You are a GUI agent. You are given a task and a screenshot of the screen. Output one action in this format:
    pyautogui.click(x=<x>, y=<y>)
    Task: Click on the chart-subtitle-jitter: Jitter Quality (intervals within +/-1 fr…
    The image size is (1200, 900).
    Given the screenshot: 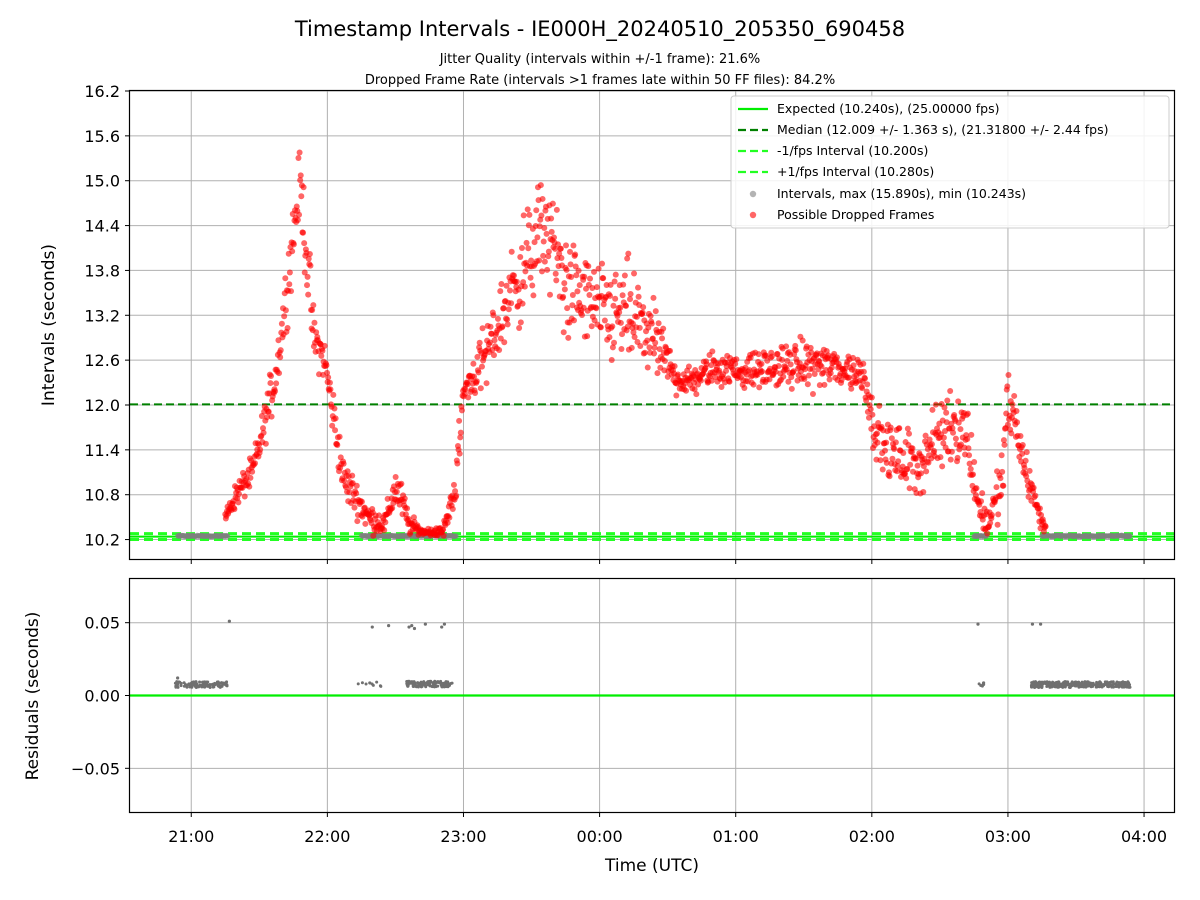 What is the action you would take?
    pyautogui.click(x=600, y=59)
    